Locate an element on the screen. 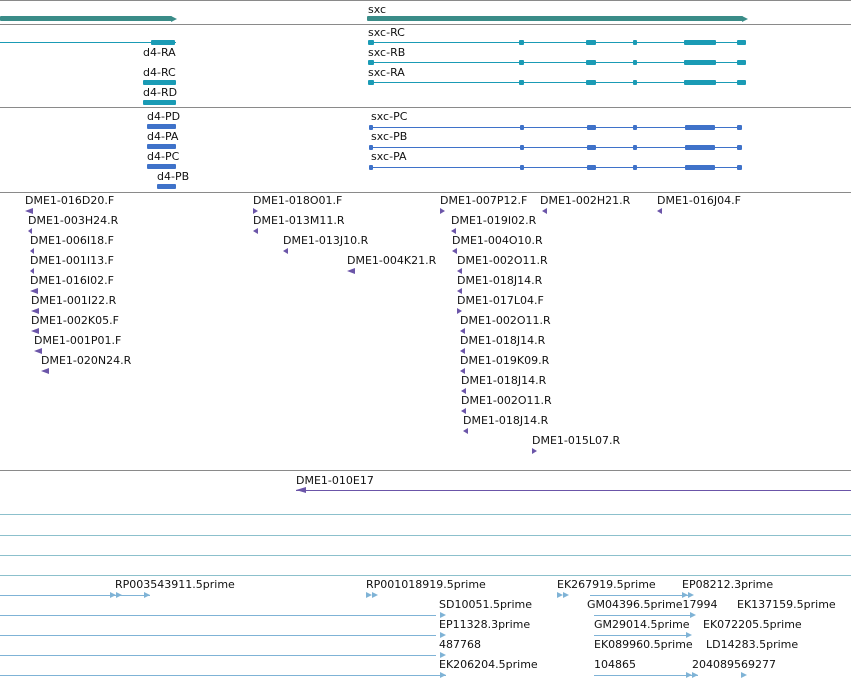  bac-clone is located at coordinates (573, 490).